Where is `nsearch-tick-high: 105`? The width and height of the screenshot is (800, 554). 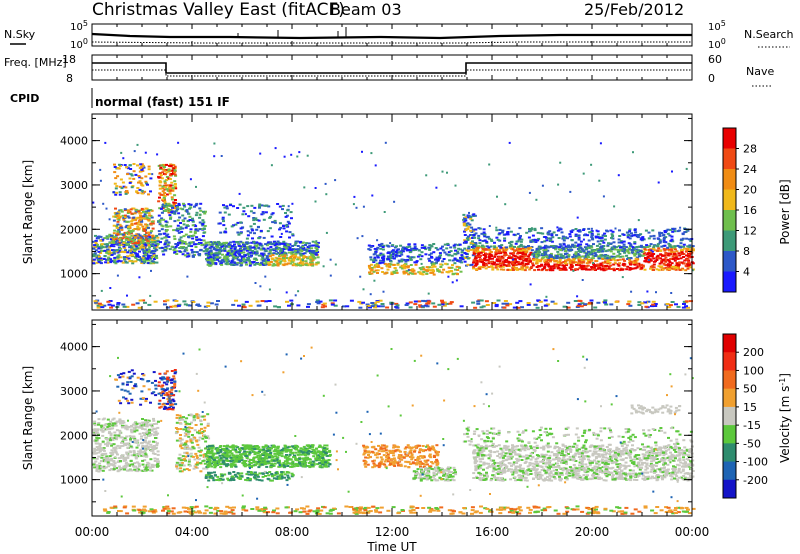
nsearch-tick-high: 105 is located at coordinates (717, 26).